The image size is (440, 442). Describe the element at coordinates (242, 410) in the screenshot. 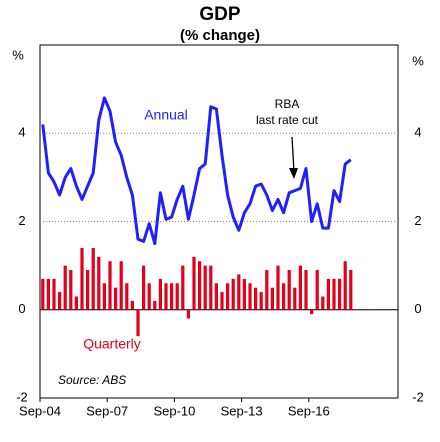

I see `x-tick-label: Sep-13` at that location.